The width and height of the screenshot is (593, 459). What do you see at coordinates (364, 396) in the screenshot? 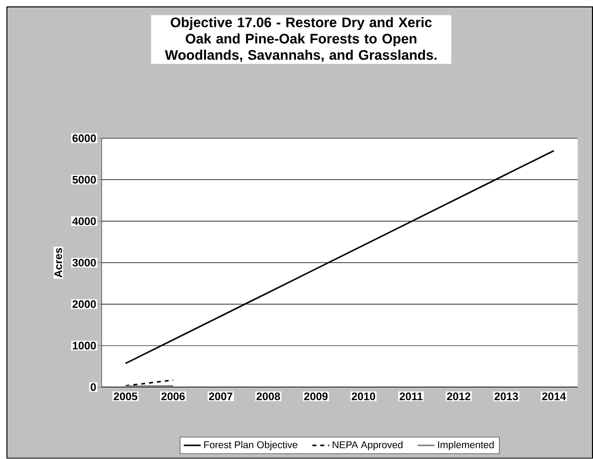
I see `x-tick-label: 2010` at bounding box center [364, 396].